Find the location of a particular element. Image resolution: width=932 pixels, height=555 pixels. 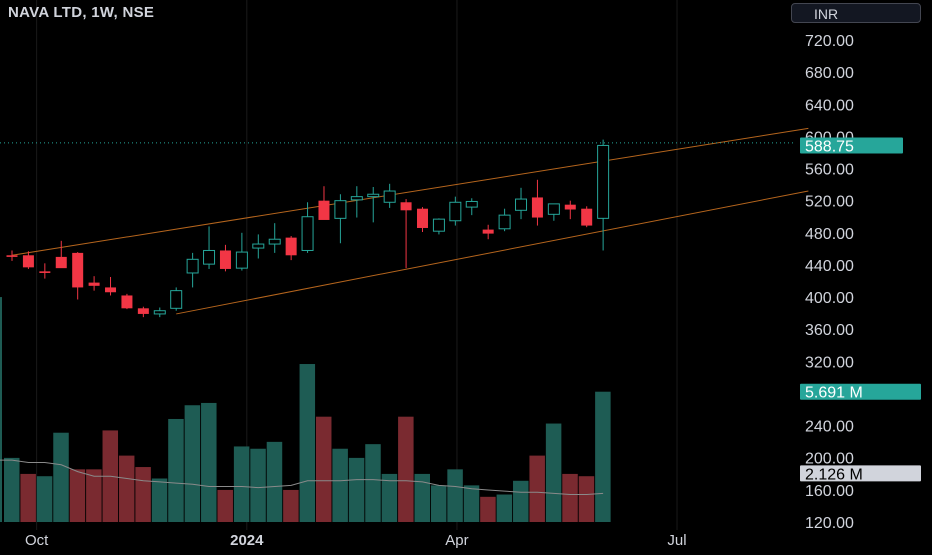

price-tick-label: 720.00 is located at coordinates (829, 41).